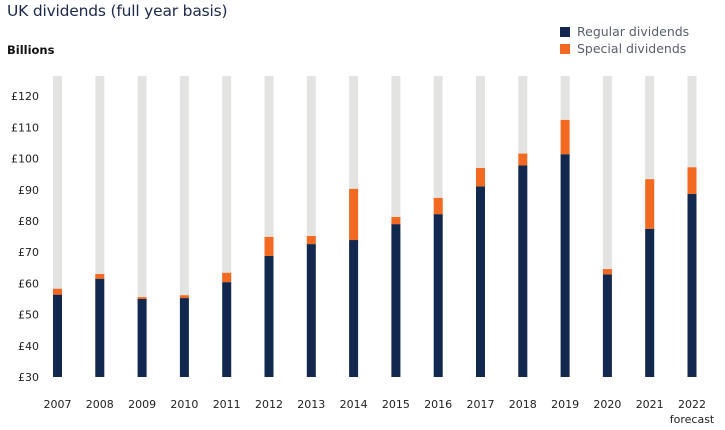  I want to click on bar-special-2007, so click(57, 291).